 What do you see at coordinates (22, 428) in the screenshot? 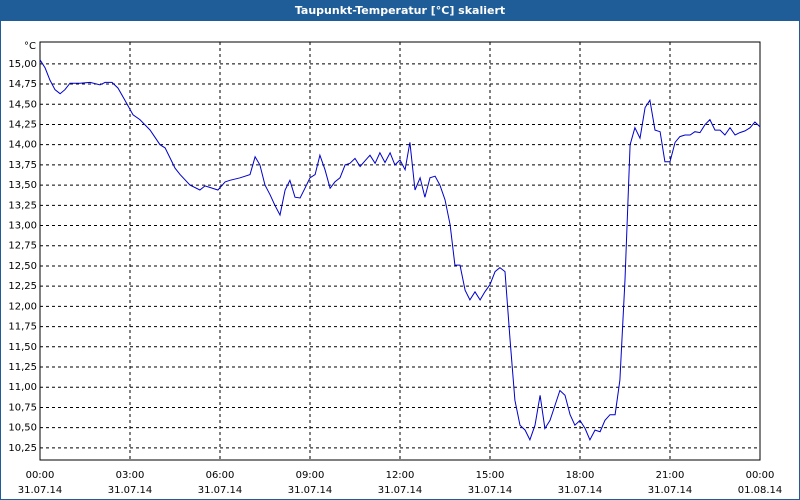
I see `y-tick-label: 10,50` at bounding box center [22, 428].